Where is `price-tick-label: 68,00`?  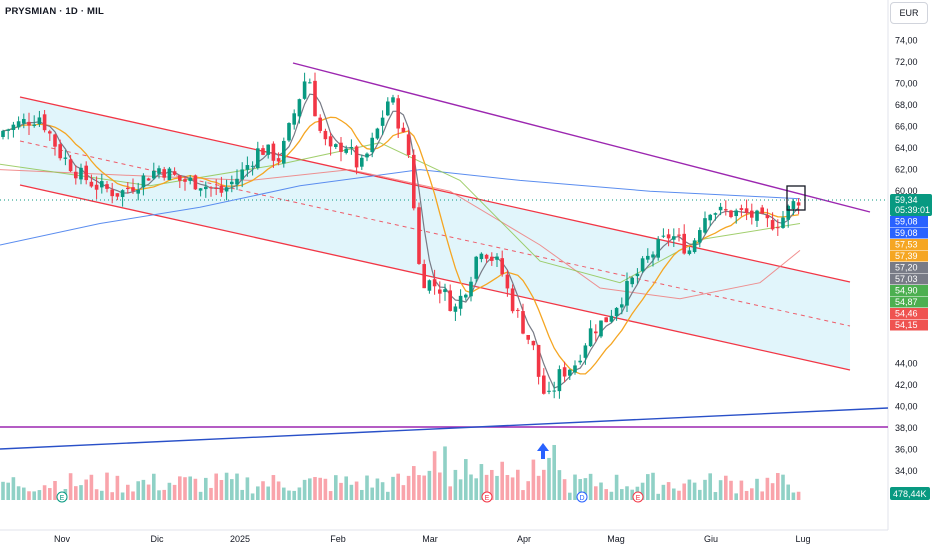 price-tick-label: 68,00 is located at coordinates (906, 105).